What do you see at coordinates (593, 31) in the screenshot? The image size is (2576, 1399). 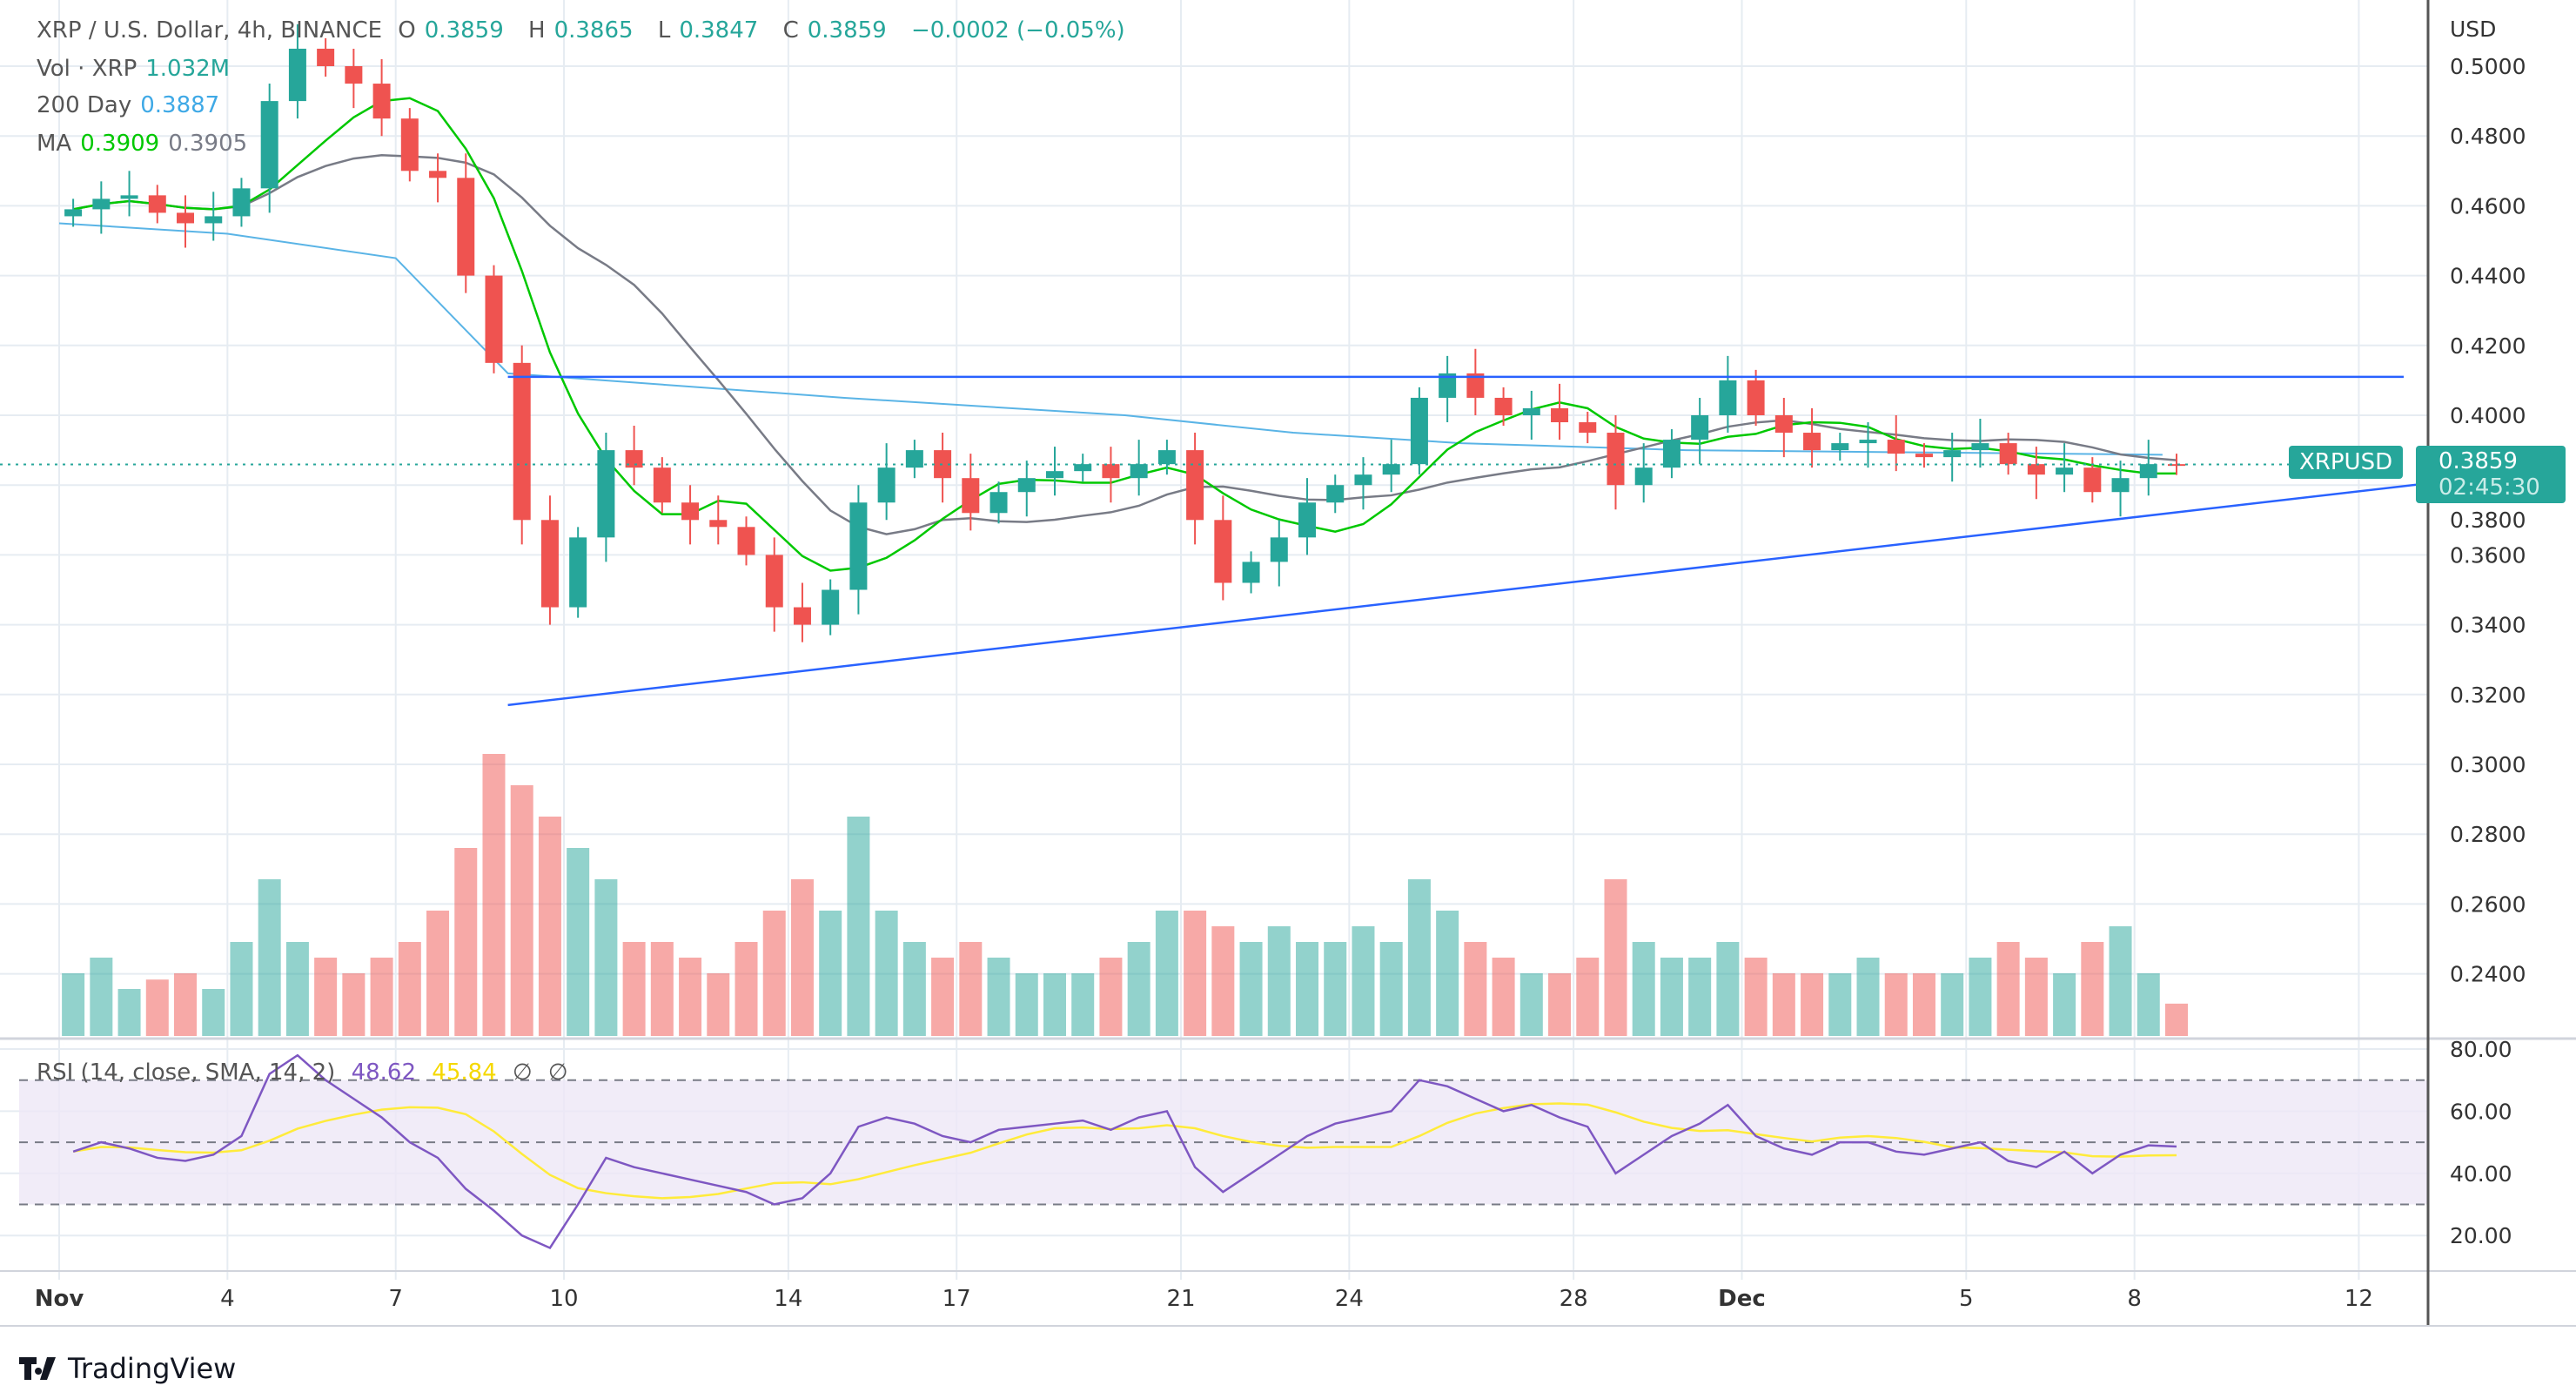 I see `ohlc-high-value: 0.3865` at bounding box center [593, 31].